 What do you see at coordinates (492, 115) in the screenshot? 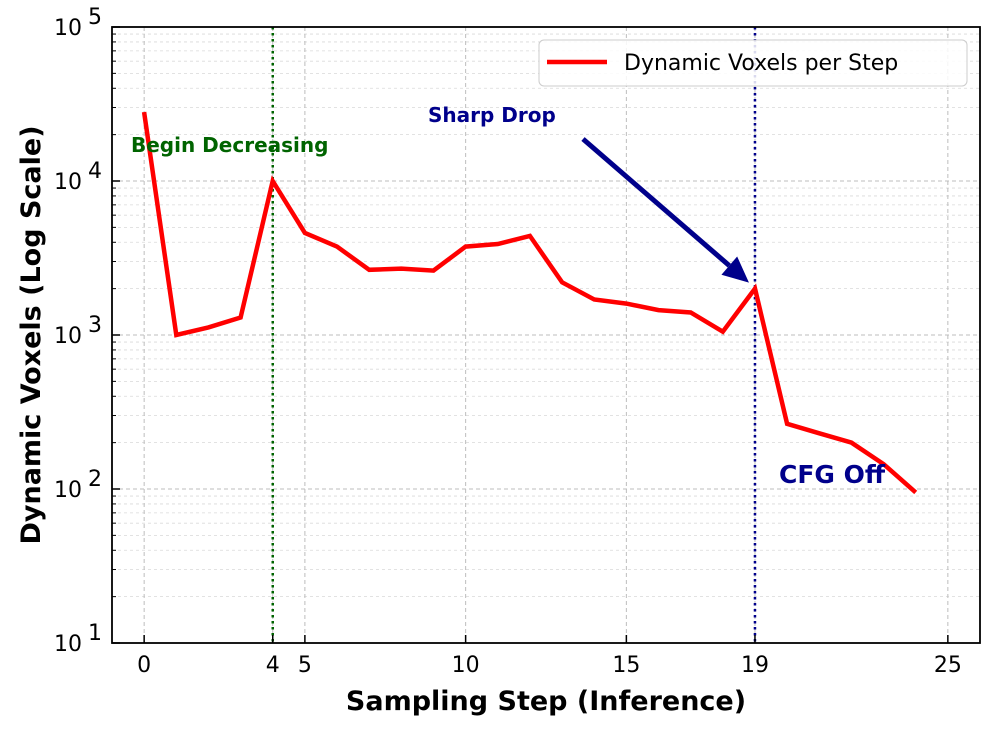
I see `sharp-drop-label: Sharp Drop` at bounding box center [492, 115].